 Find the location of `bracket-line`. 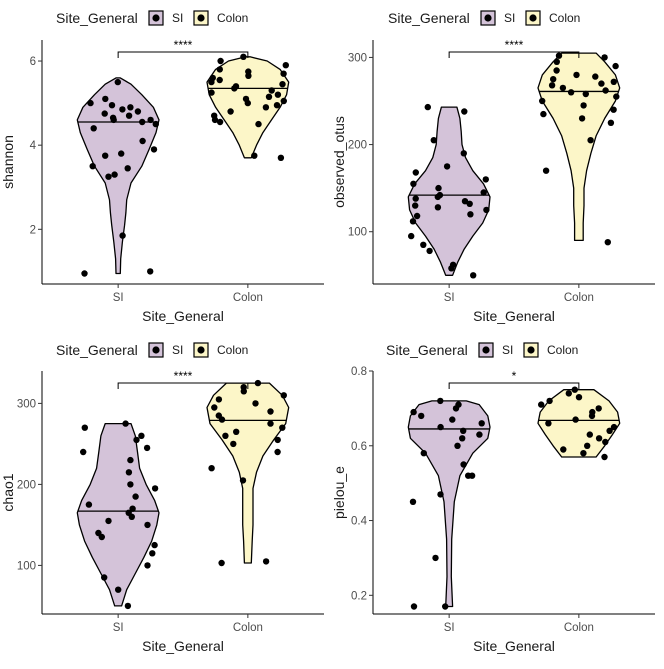

bracket-line is located at coordinates (514, 54).